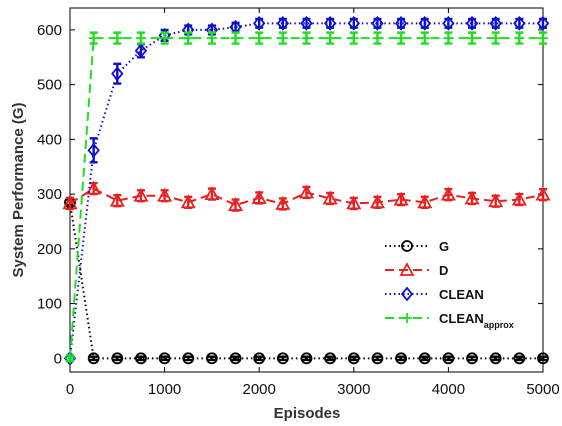  What do you see at coordinates (70, 389) in the screenshot?
I see `x-tick-label: 0` at bounding box center [70, 389].